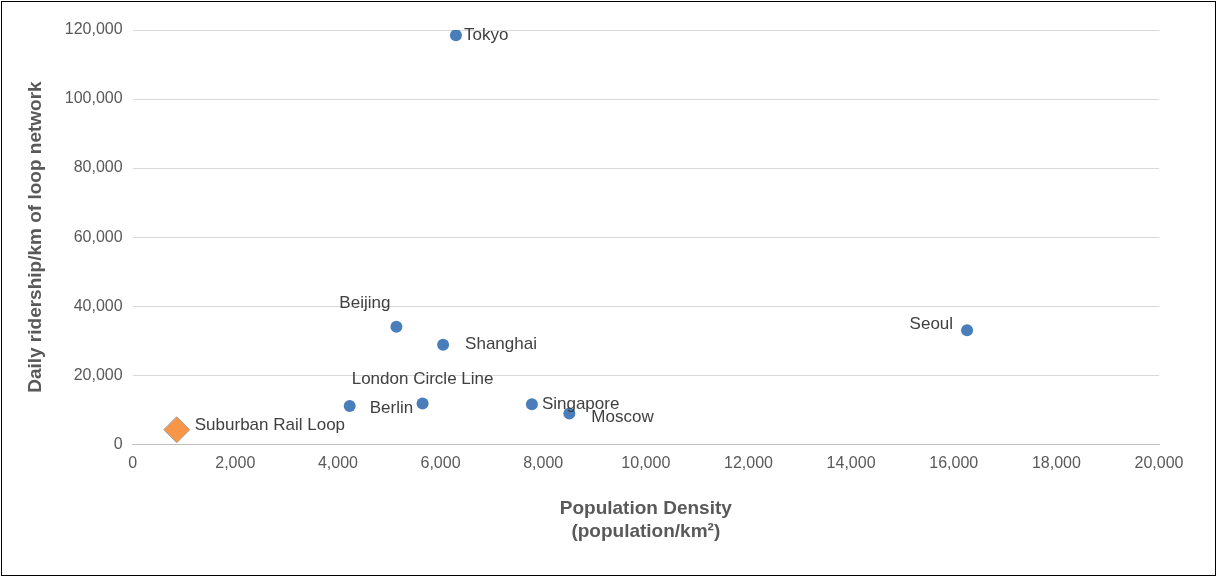  I want to click on x-tick-label: 6,000, so click(440, 463).